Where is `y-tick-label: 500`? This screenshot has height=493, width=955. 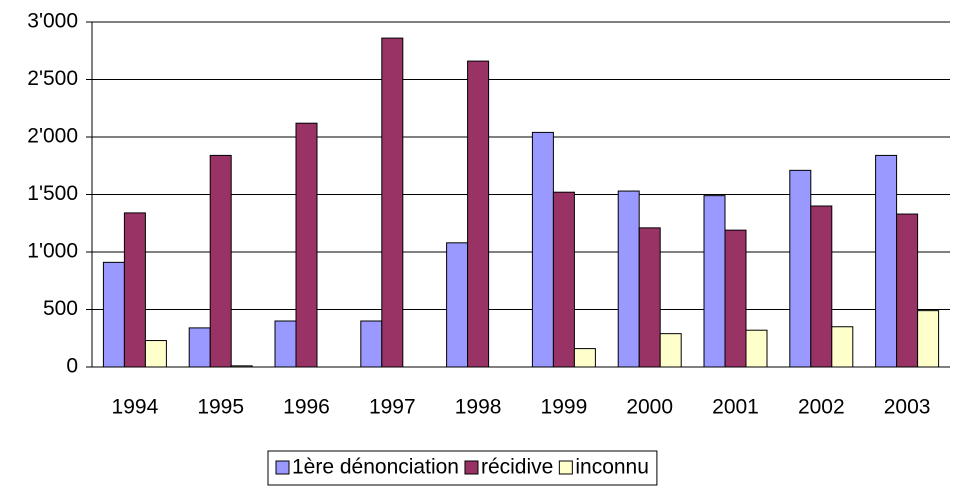 y-tick-label: 500 is located at coordinates (60, 308).